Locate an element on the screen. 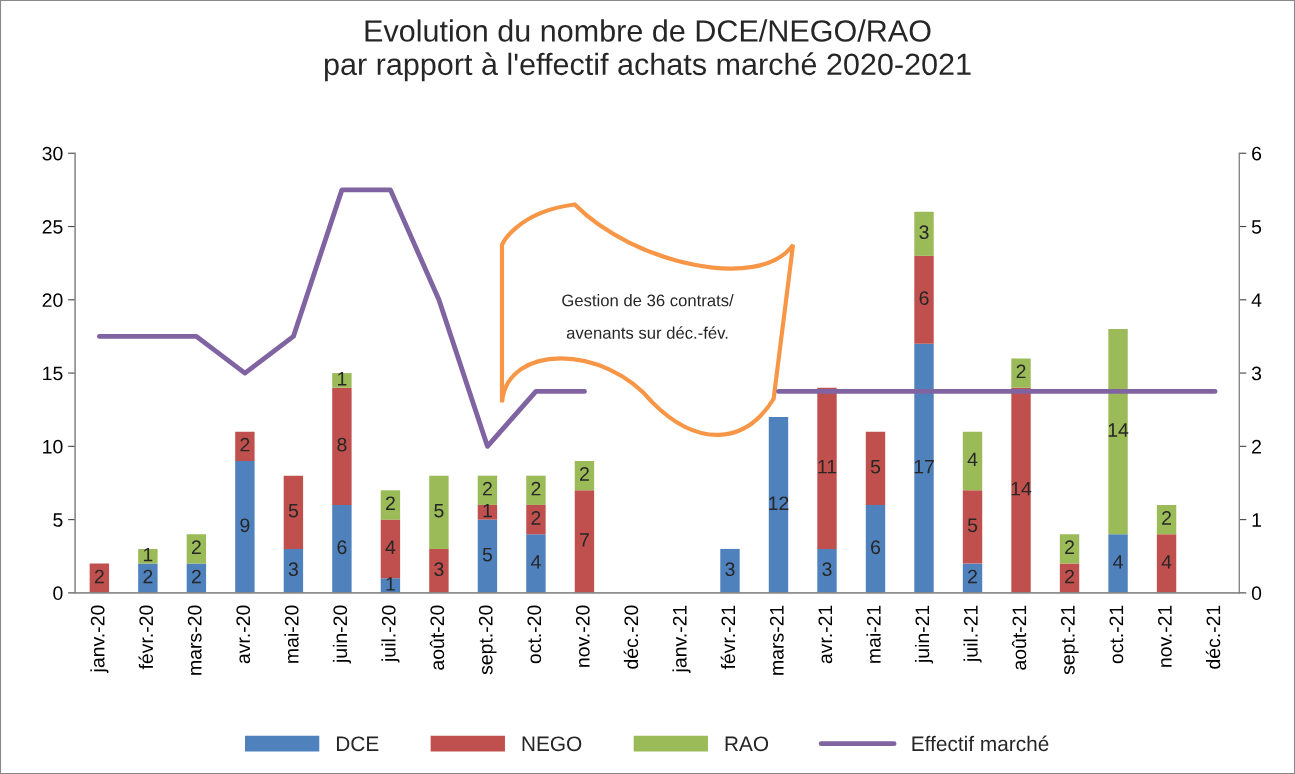 Image resolution: width=1295 pixels, height=774 pixels. y-tick-label: 0 is located at coordinates (58, 593).